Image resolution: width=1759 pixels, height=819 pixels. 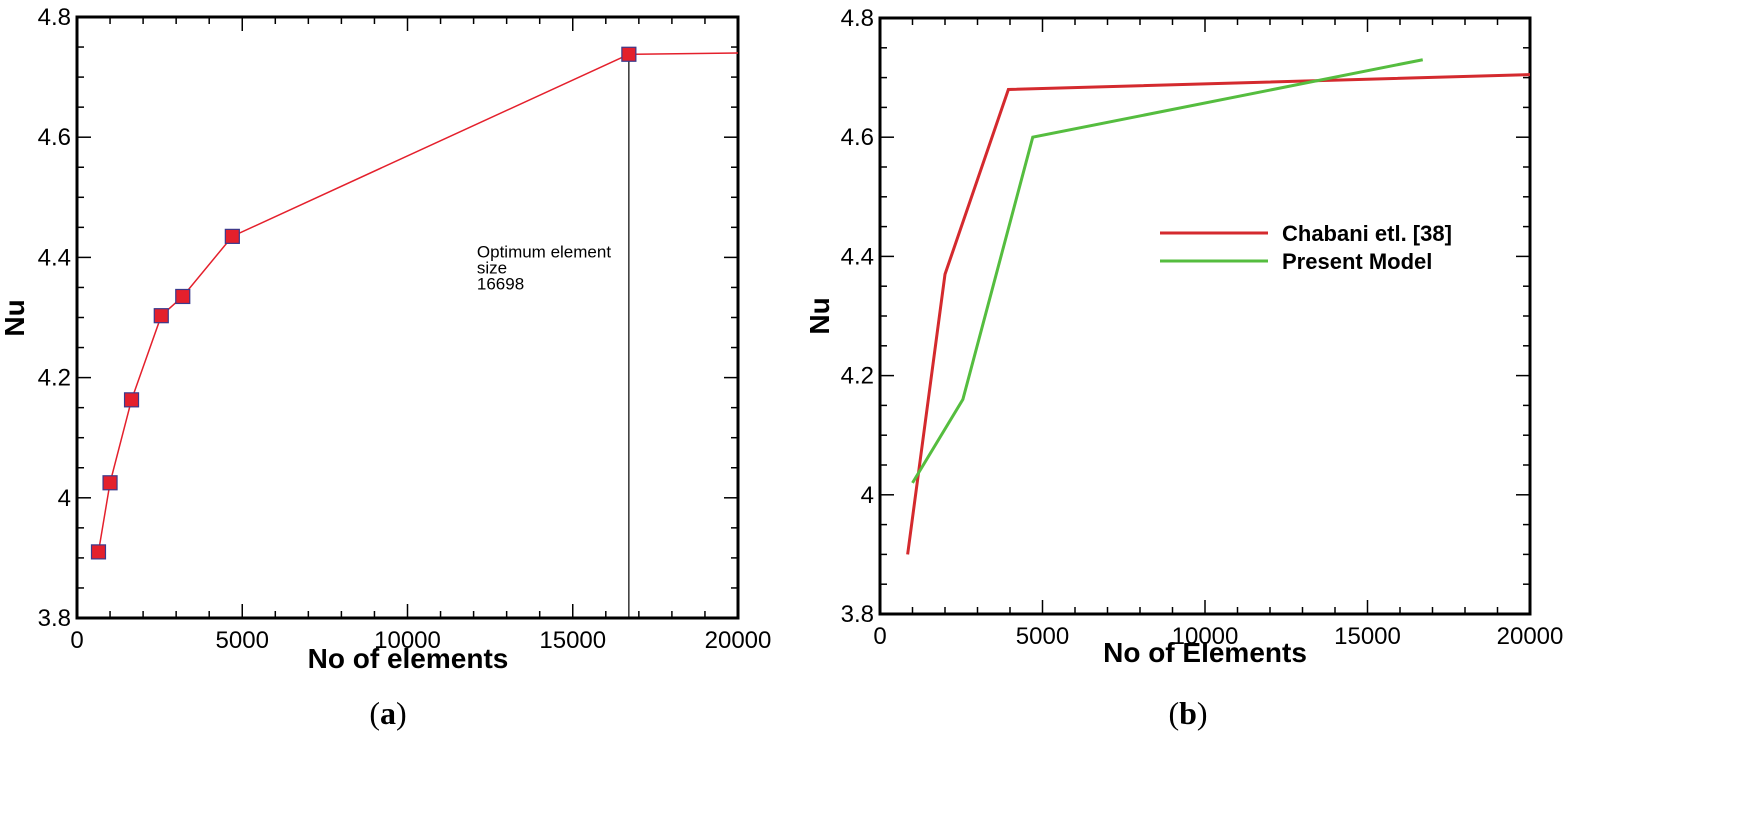 What do you see at coordinates (492, 267) in the screenshot?
I see `annotation-line-2: size` at bounding box center [492, 267].